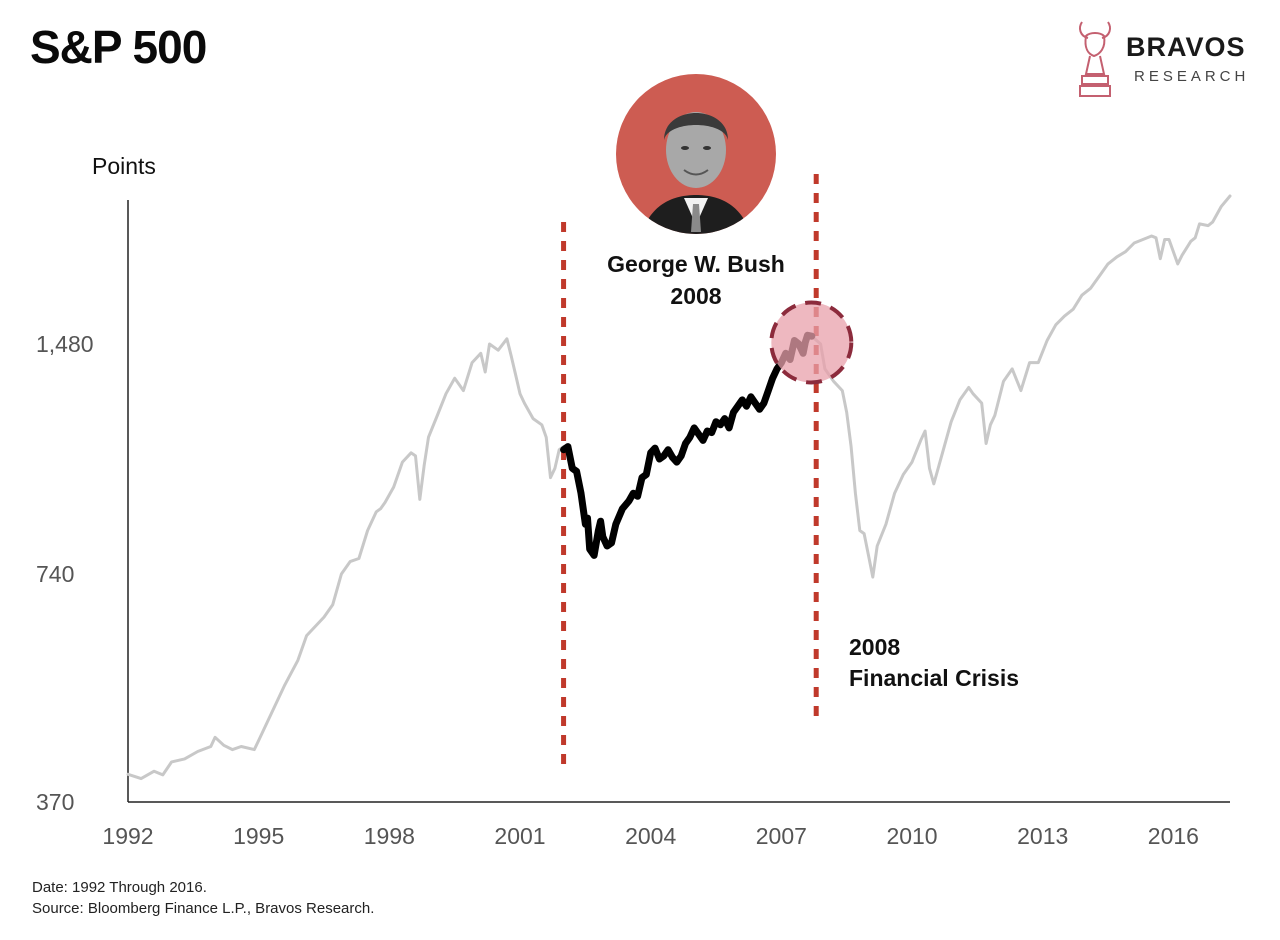  What do you see at coordinates (127, 836) in the screenshot?
I see `x-tick-label: 1992` at bounding box center [127, 836].